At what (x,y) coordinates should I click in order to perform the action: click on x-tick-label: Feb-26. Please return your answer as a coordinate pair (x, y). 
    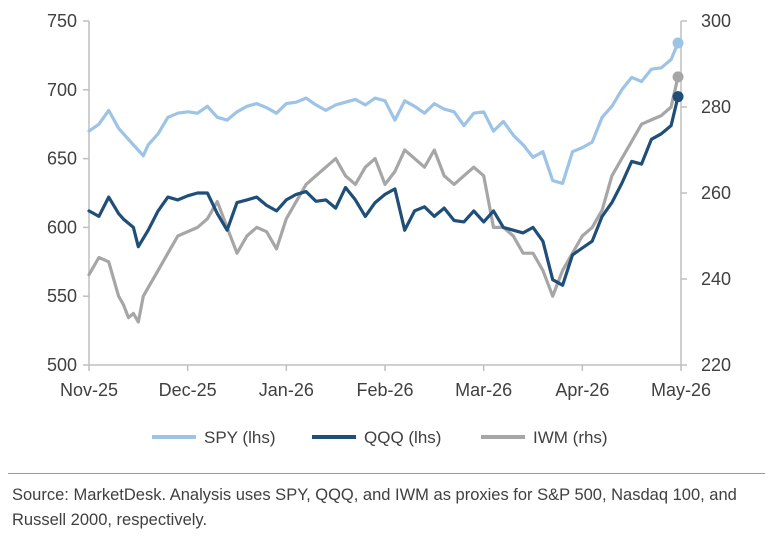
    Looking at the image, I should click on (384, 390).